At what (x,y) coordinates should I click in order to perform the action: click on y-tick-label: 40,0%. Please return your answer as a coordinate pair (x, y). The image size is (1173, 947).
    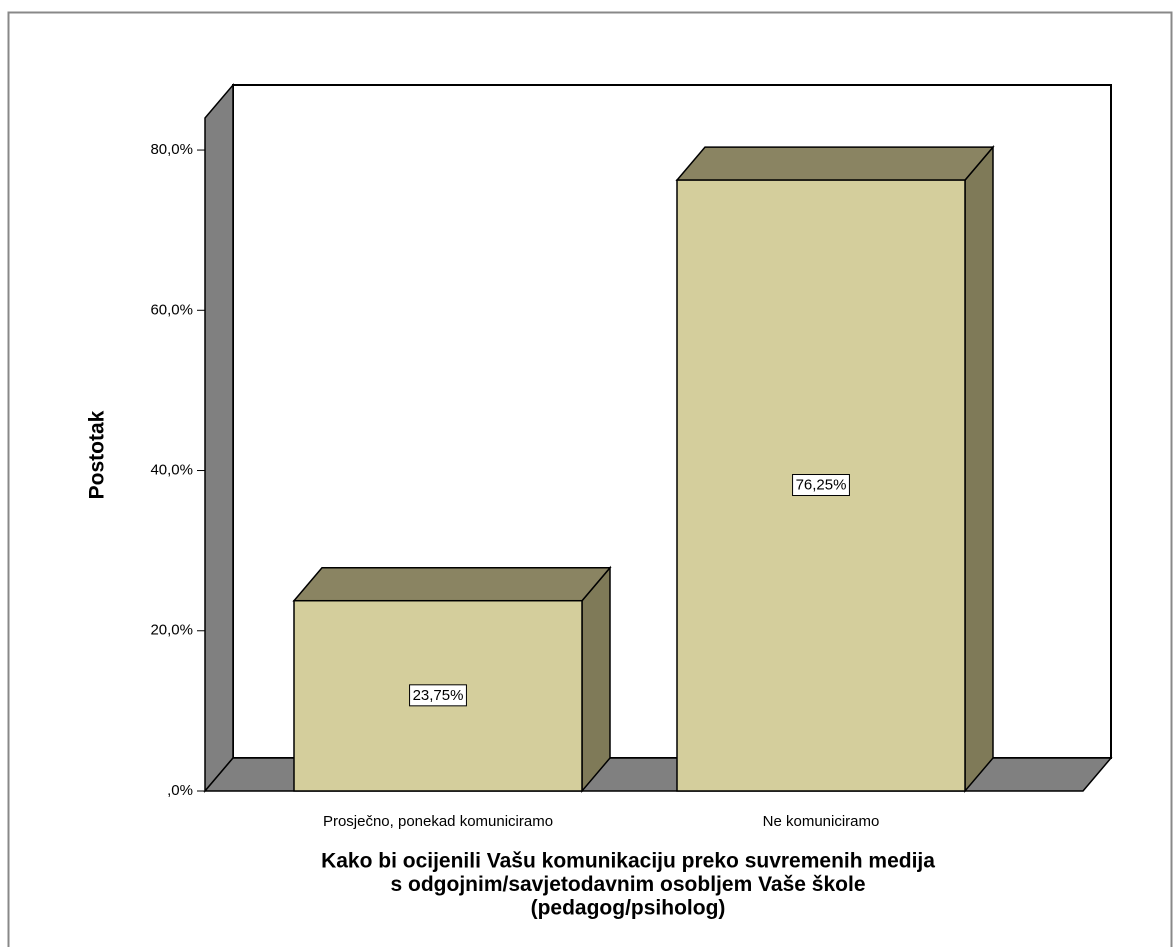
    Looking at the image, I should click on (171, 469).